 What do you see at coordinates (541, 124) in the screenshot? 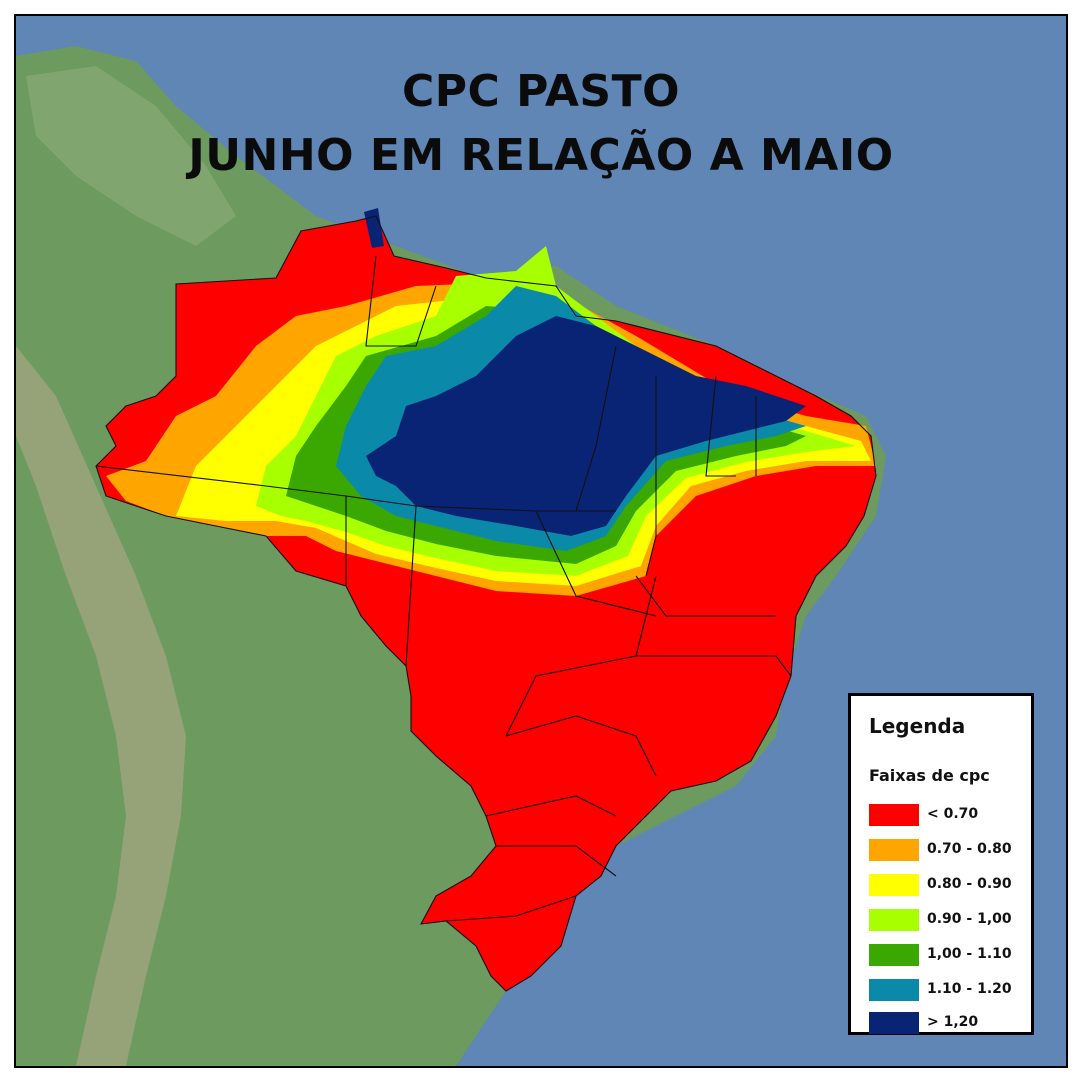
I see `map-title: CPC PASTO JUNHO EM RELAÇÃO A MAIO` at bounding box center [541, 124].